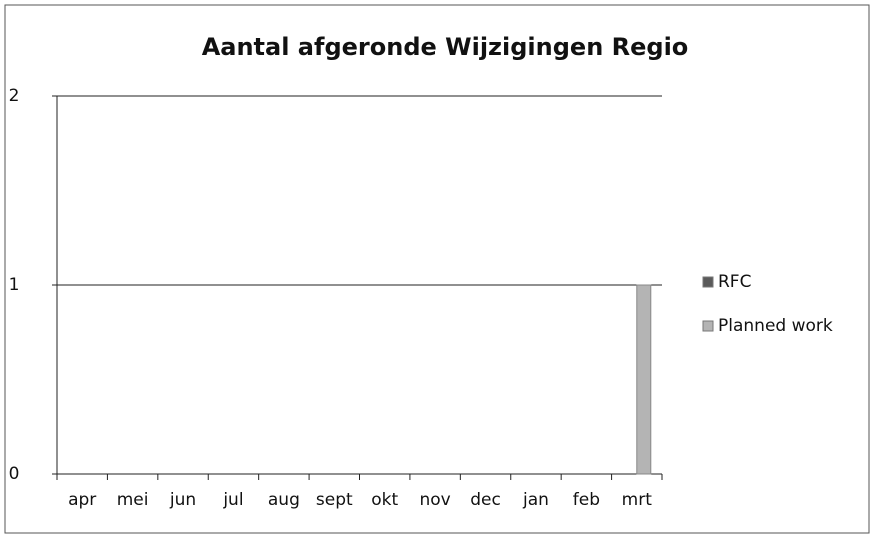  What do you see at coordinates (485, 500) in the screenshot?
I see `x-tick-label: dec` at bounding box center [485, 500].